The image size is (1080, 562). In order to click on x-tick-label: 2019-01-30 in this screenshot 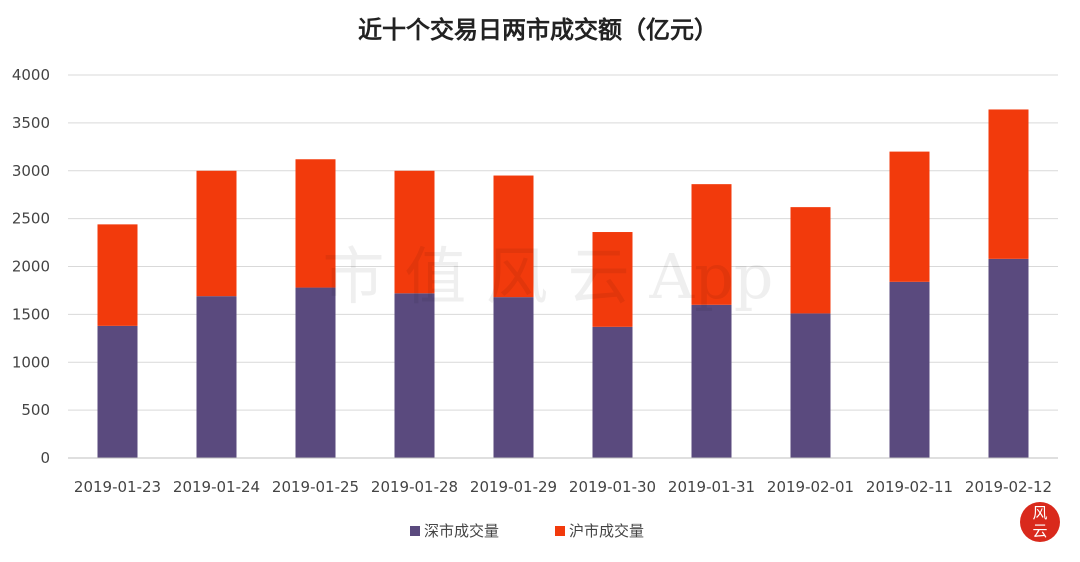, I will do `click(612, 487)`.